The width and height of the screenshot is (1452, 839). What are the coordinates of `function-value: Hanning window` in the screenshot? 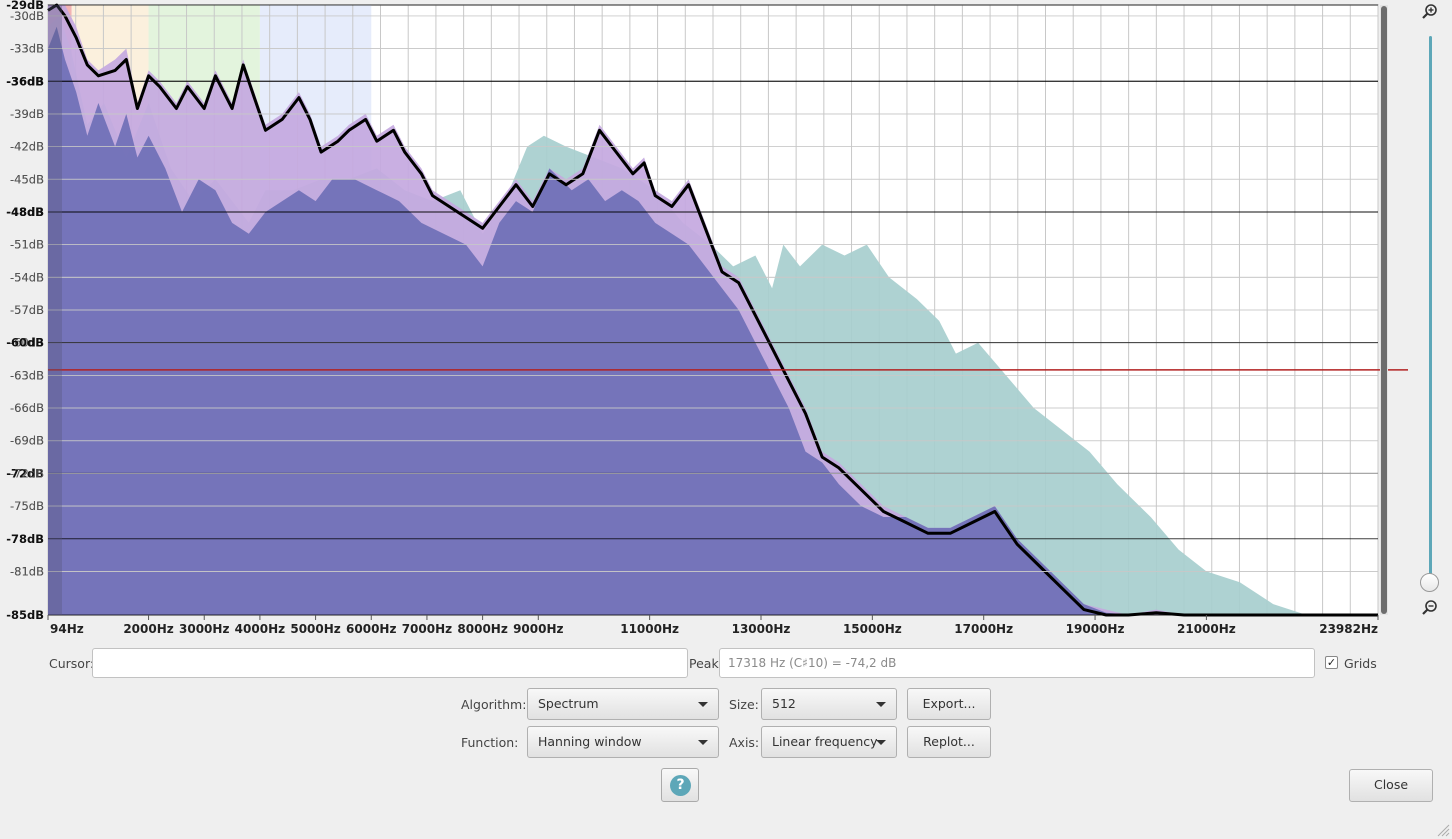 It's located at (590, 741).